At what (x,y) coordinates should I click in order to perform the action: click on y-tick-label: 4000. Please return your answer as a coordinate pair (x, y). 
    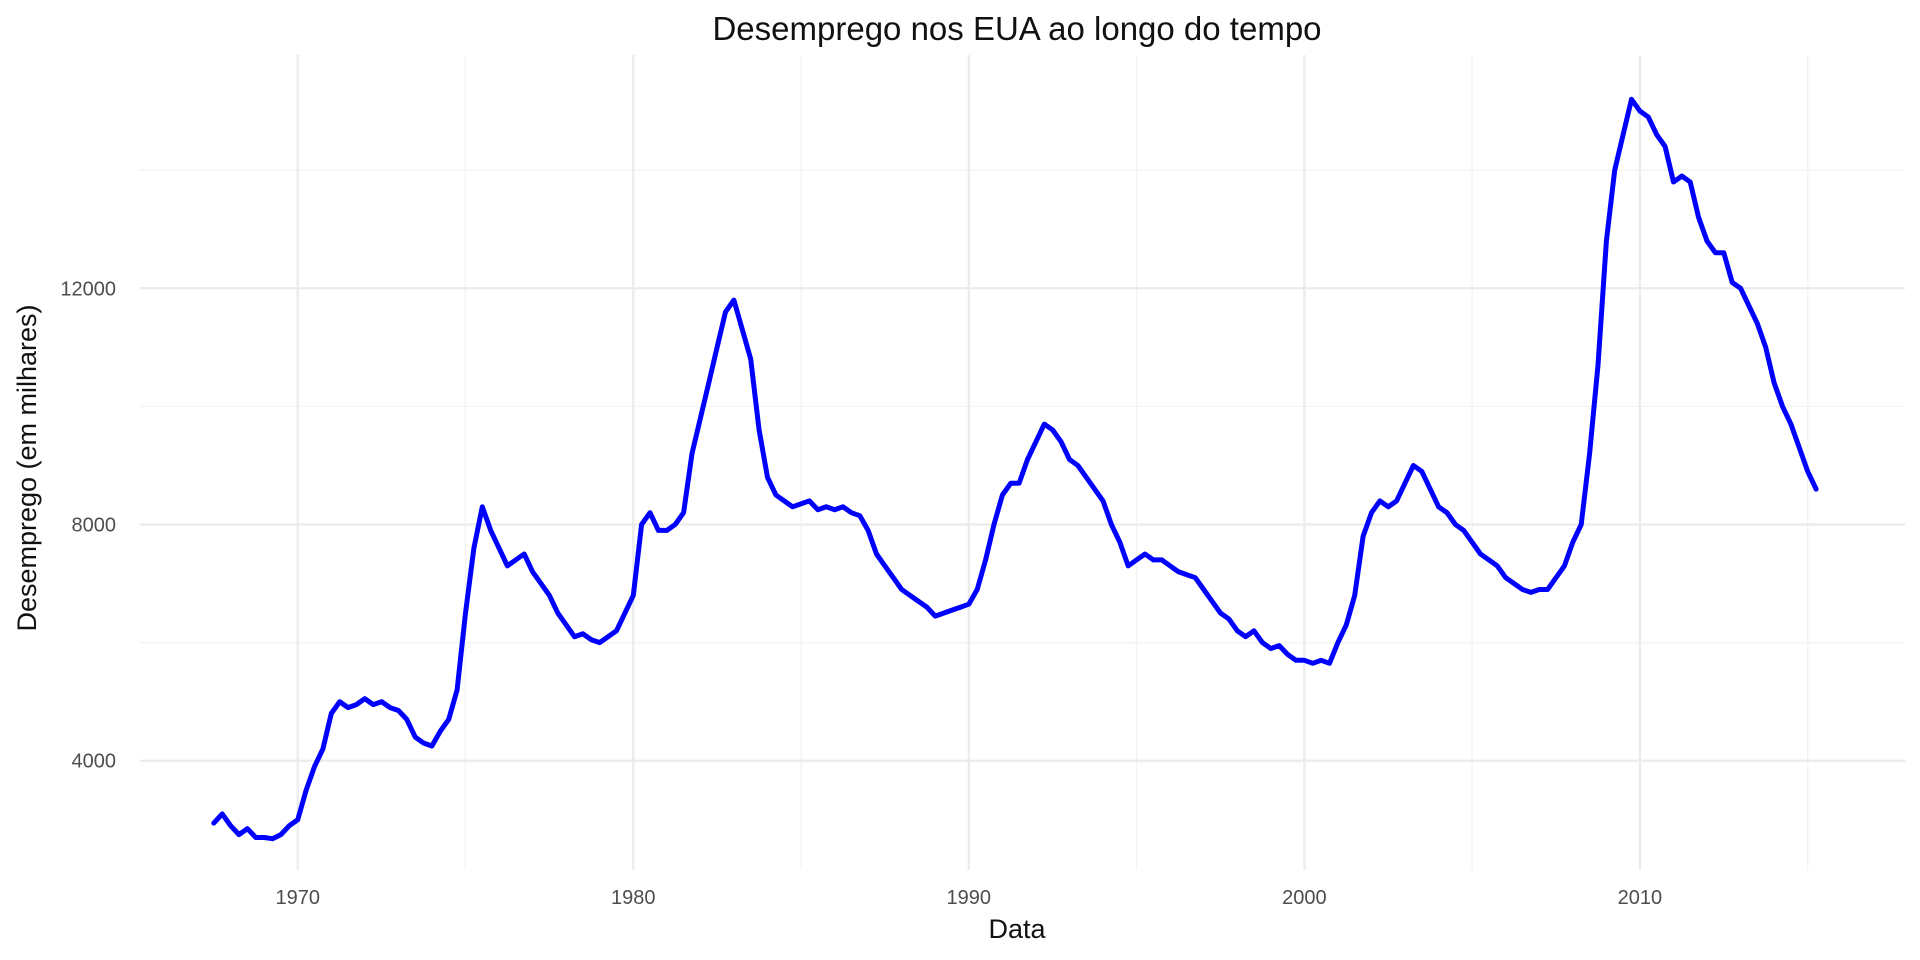
    Looking at the image, I should click on (94, 762).